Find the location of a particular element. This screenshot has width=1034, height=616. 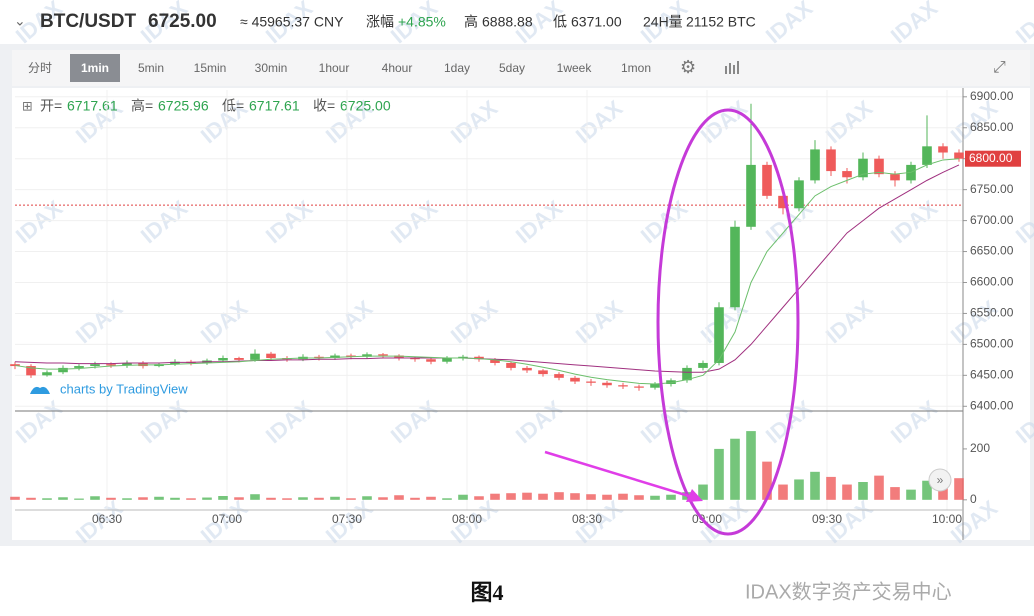

y-tick-label: 6450.00 is located at coordinates (992, 375).